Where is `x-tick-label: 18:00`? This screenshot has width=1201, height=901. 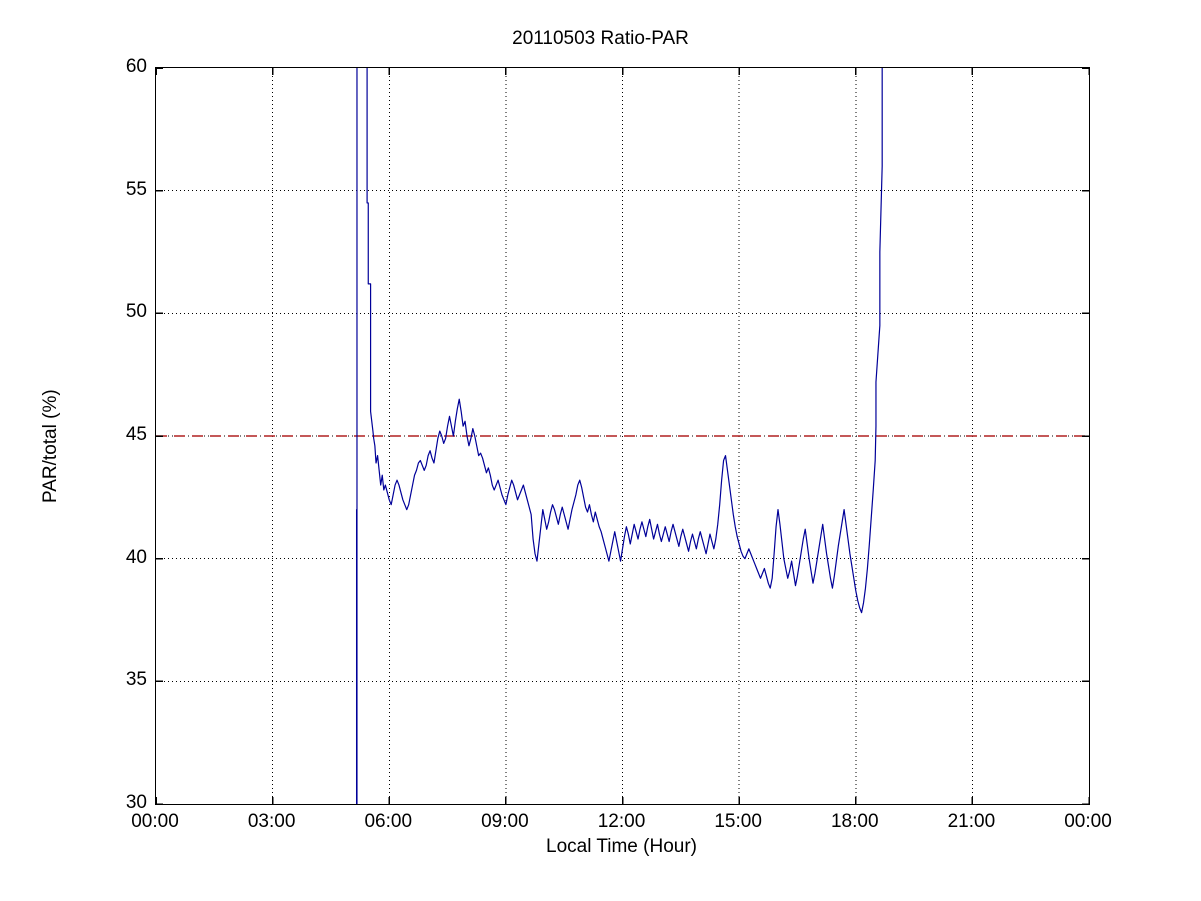
x-tick-label: 18:00 is located at coordinates (854, 821).